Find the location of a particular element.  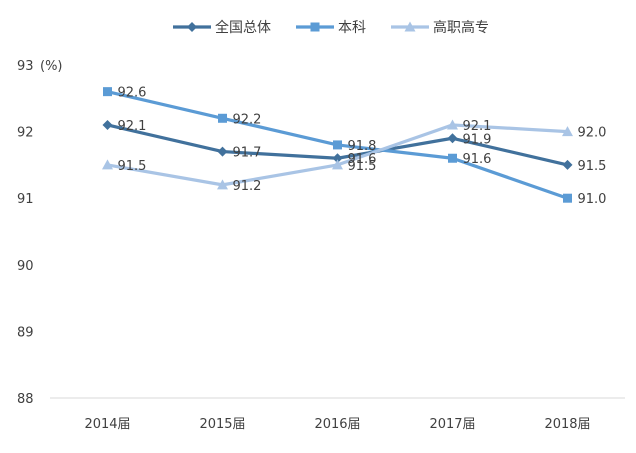

data-label: 92.0 is located at coordinates (592, 133).